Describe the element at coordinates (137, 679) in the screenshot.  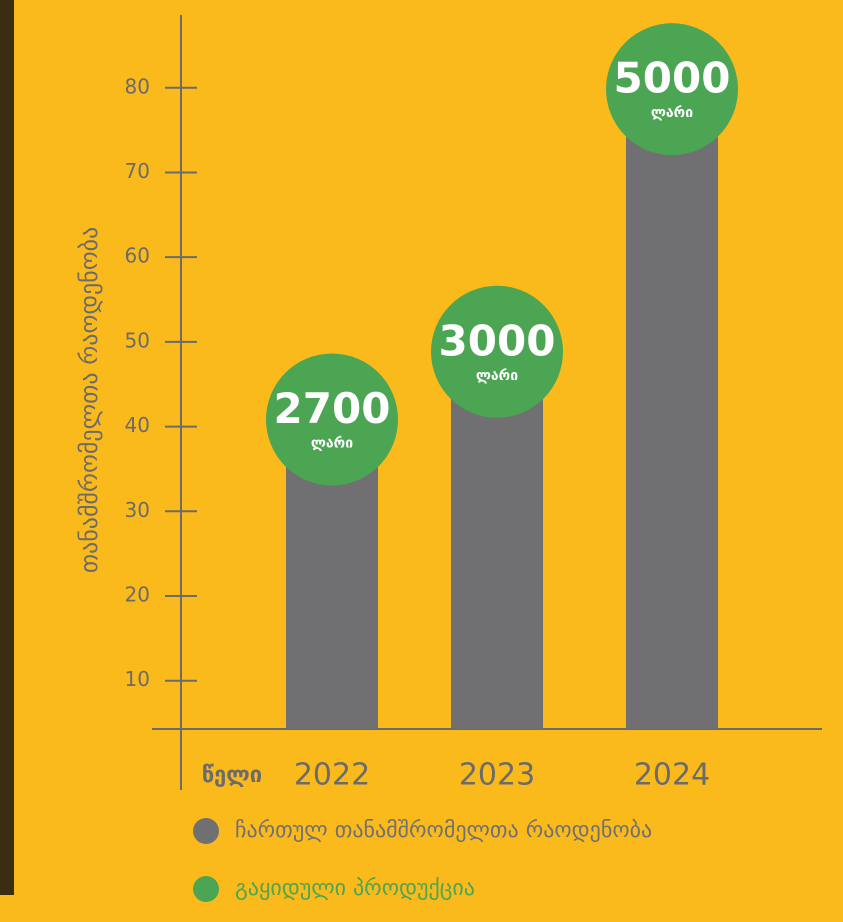
I see `y-tick-label: 10` at that location.